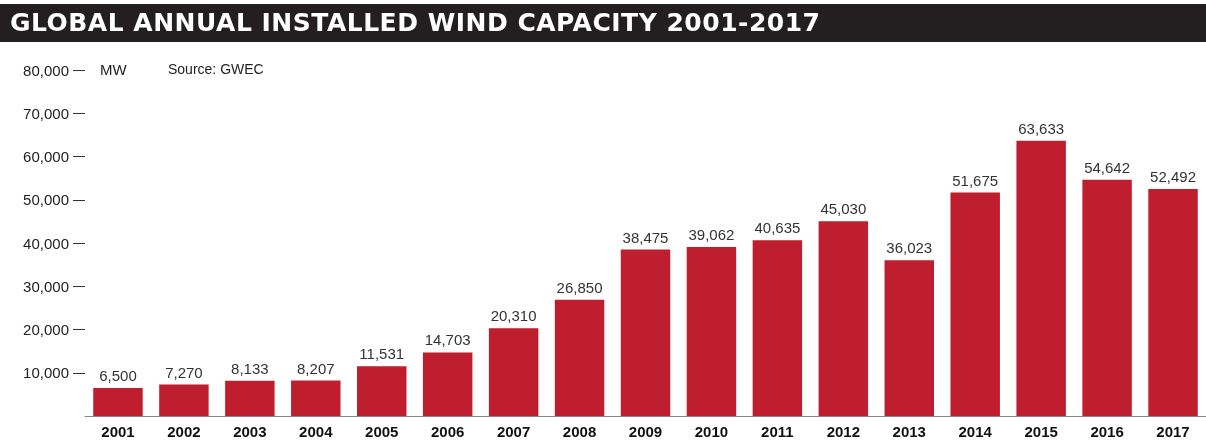  Describe the element at coordinates (1173, 431) in the screenshot. I see `x-tick-label: 2017` at that location.